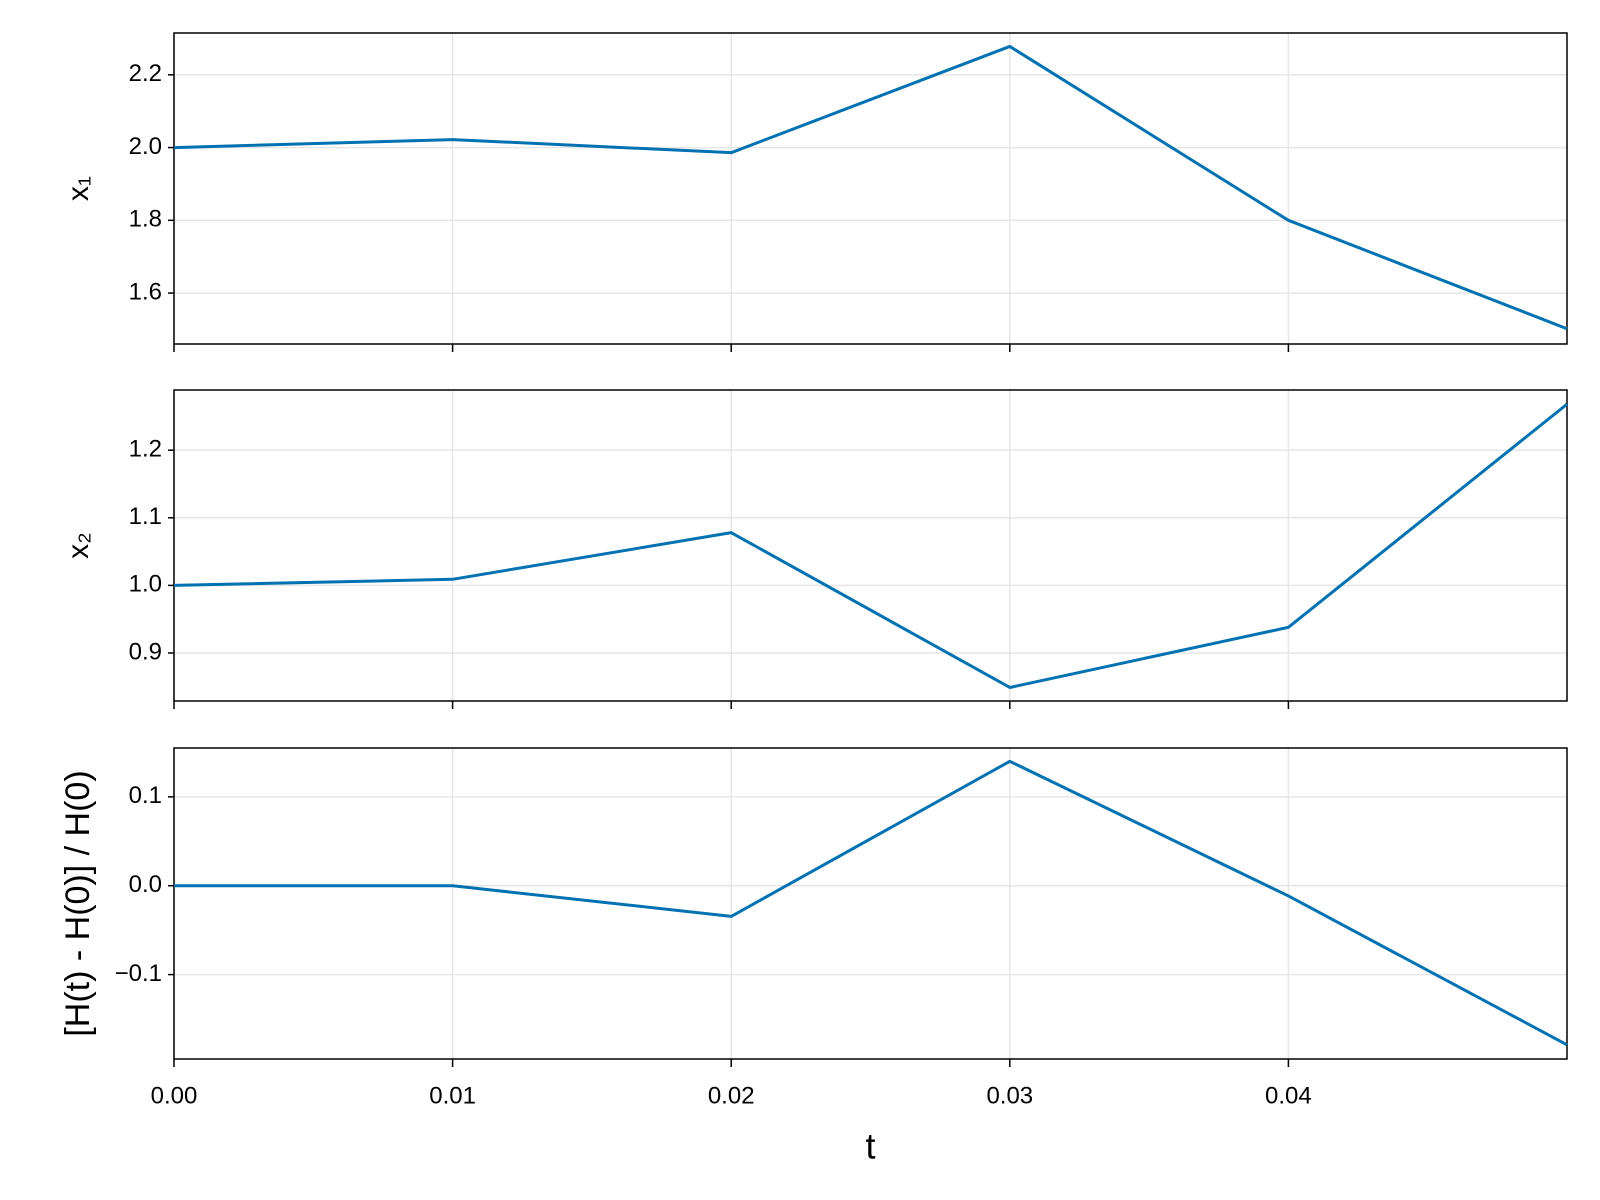 The image size is (1600, 1200). Describe the element at coordinates (138, 973) in the screenshot. I see `y-tick-label: −0.1` at that location.